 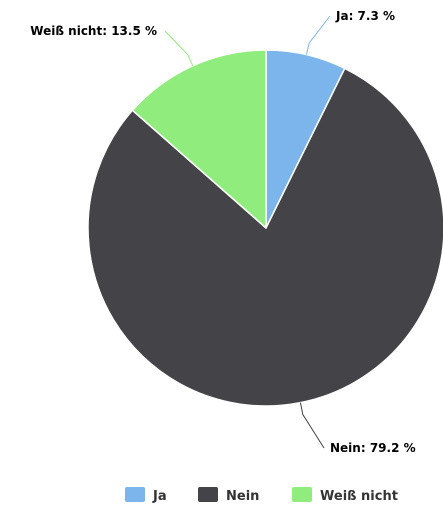 What do you see at coordinates (312, 425) in the screenshot?
I see `connector-nein` at bounding box center [312, 425].